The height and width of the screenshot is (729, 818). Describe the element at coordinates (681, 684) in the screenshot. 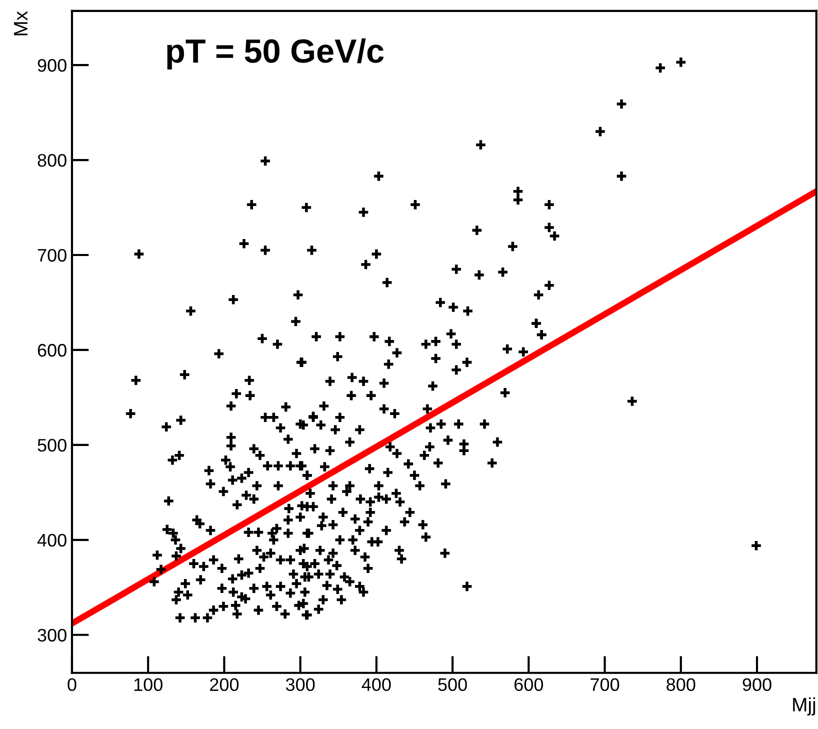

I see `x-tick-label: 800` at that location.